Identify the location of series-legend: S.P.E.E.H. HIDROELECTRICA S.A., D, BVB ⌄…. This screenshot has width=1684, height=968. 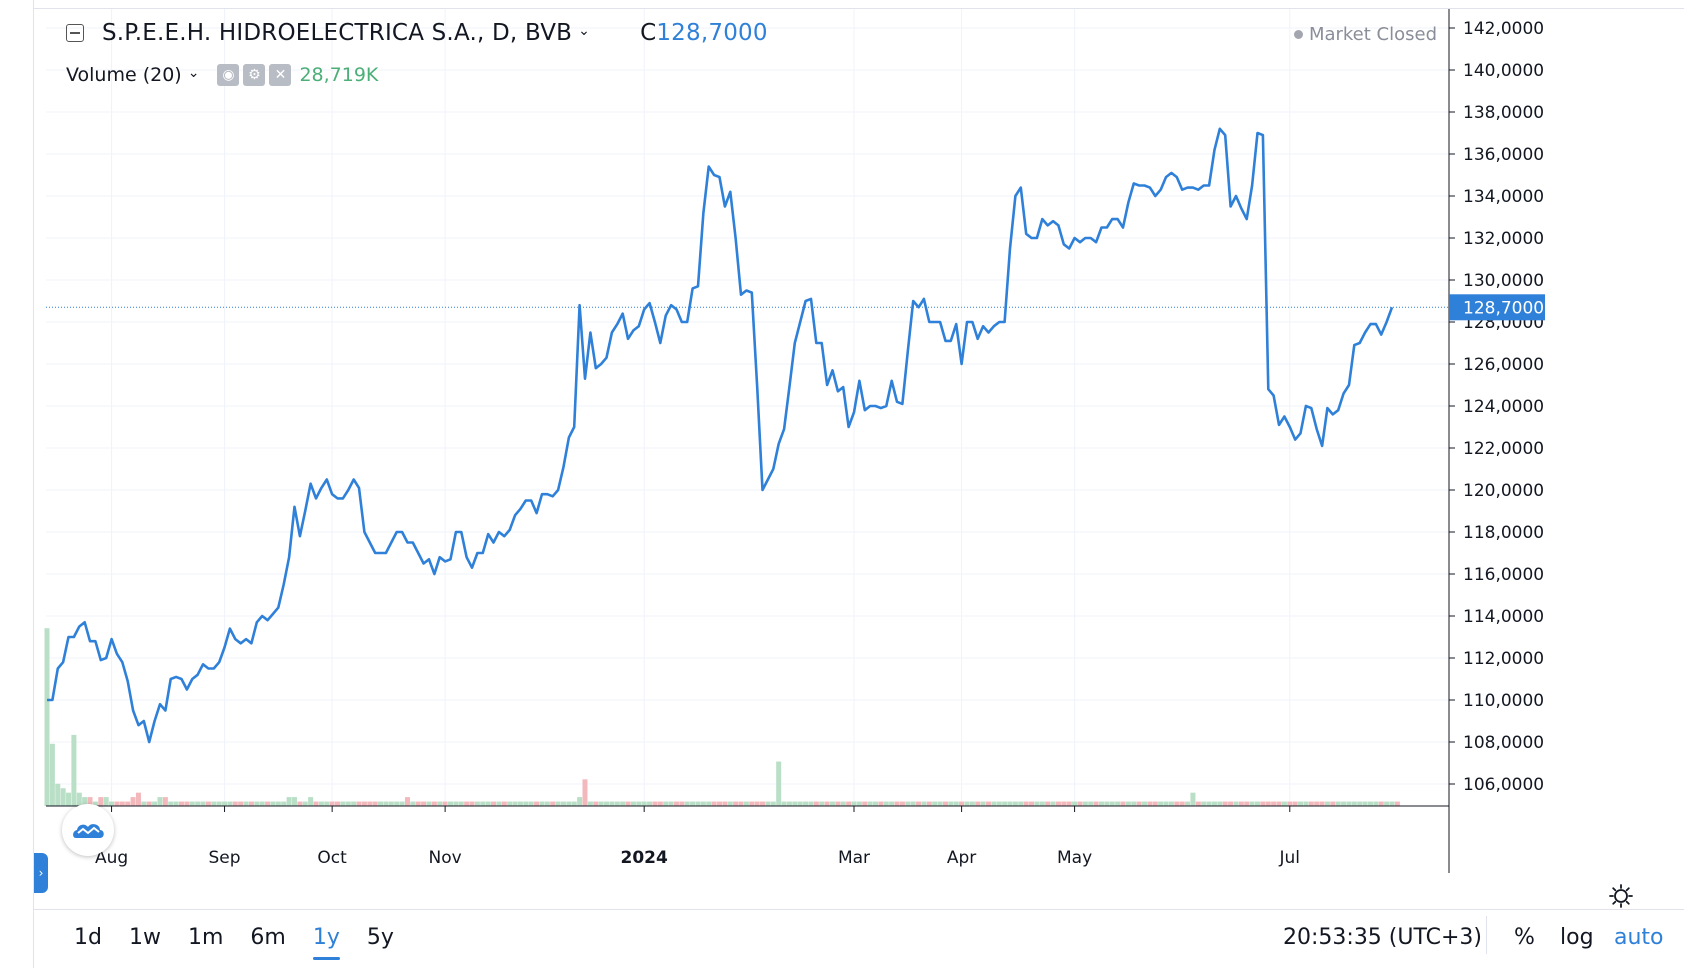
(417, 33).